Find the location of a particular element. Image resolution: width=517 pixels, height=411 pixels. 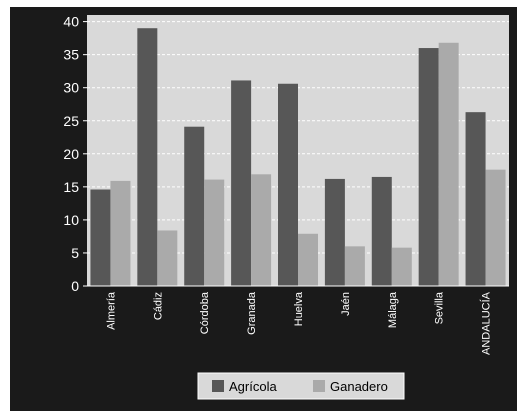

y-tick-label: 40 is located at coordinates (71, 22).